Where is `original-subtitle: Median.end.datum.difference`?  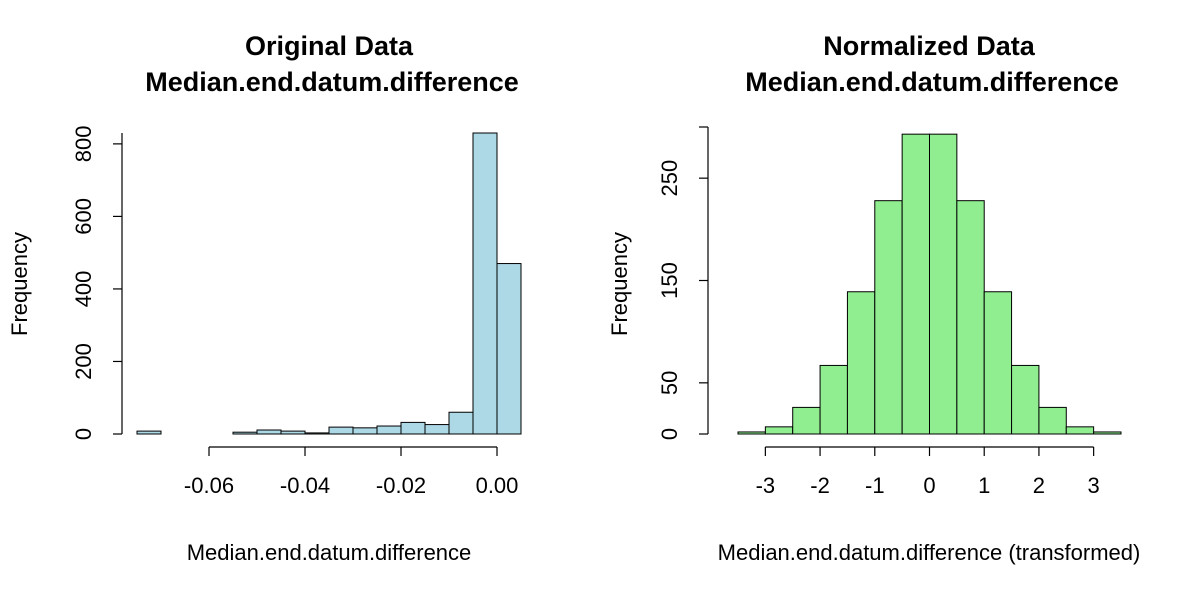 original-subtitle: Median.end.datum.difference is located at coordinates (332, 82).